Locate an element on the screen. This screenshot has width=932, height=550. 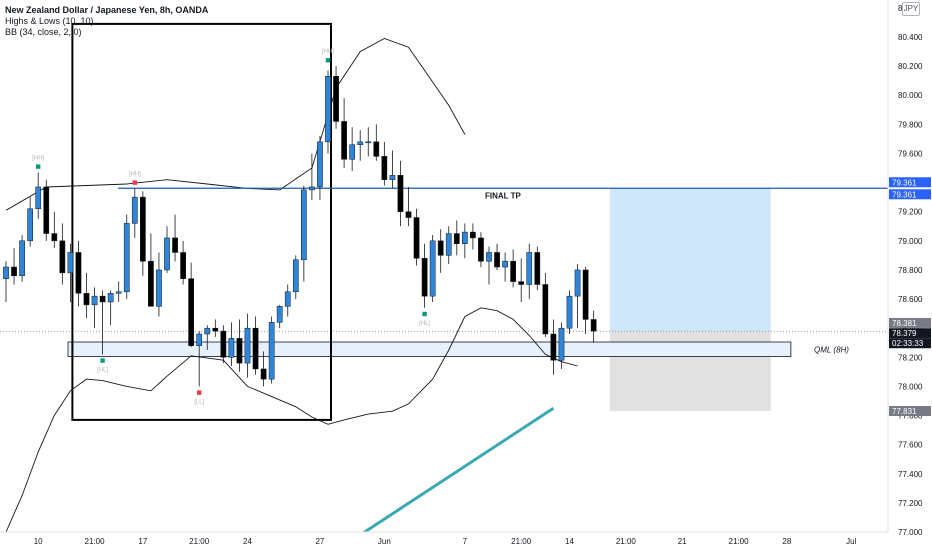
price-tag: 79.361 is located at coordinates (910, 182).